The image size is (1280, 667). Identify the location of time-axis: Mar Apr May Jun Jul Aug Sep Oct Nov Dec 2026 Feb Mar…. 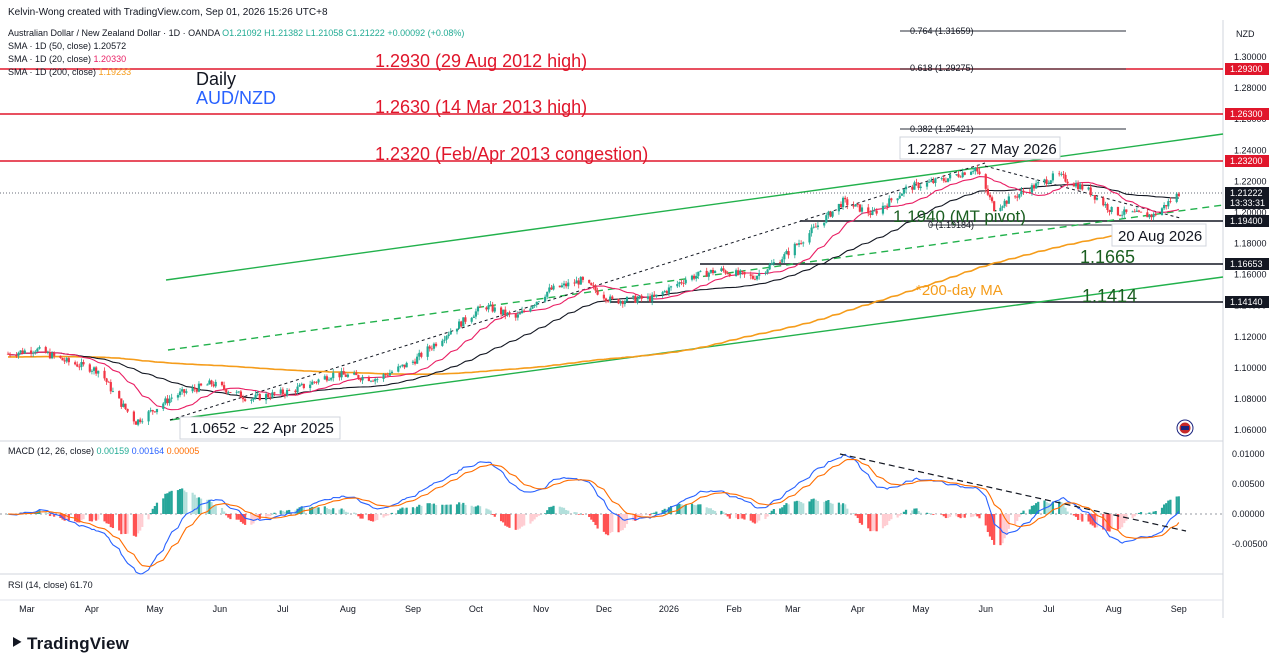
(603, 609).